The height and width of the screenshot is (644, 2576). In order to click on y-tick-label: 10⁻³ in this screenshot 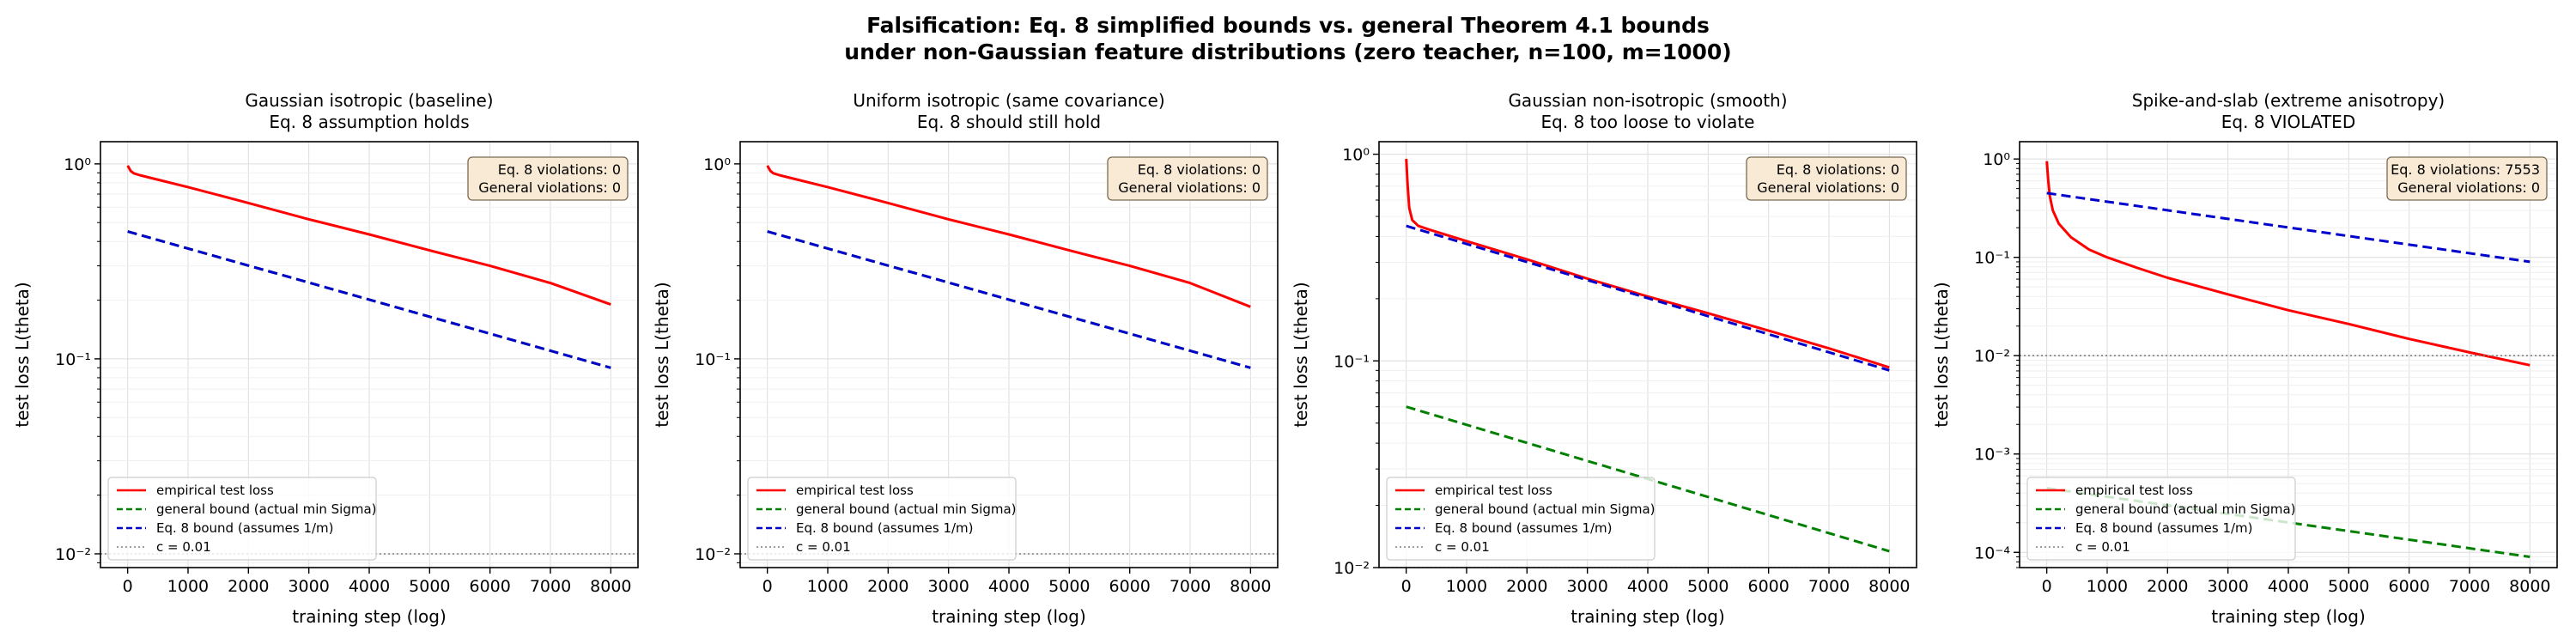, I will do `click(1992, 455)`.